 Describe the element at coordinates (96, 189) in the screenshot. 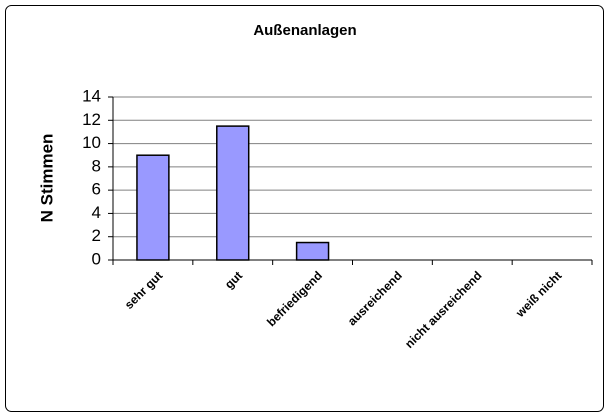

I see `y-tick-label: 6` at that location.